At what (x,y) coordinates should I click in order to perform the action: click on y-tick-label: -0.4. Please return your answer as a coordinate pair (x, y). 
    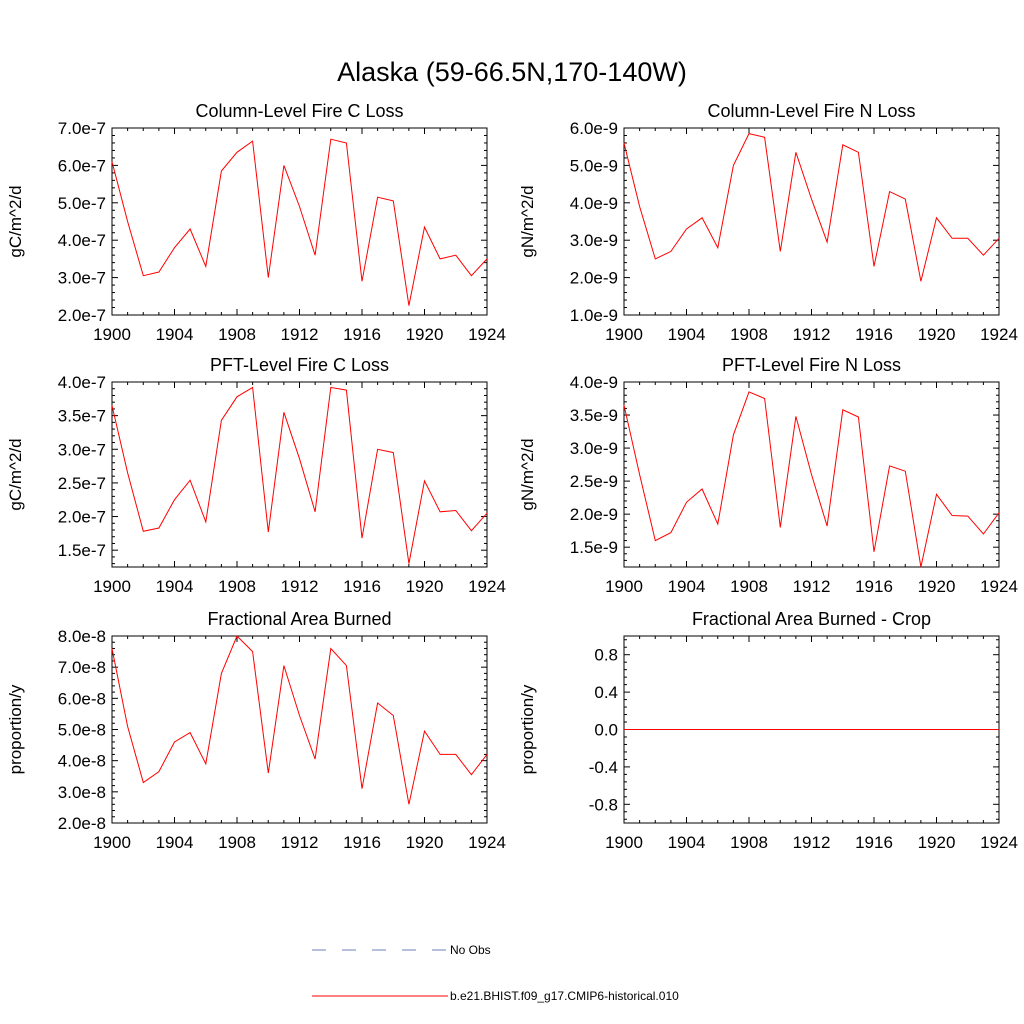
    Looking at the image, I should click on (603, 767).